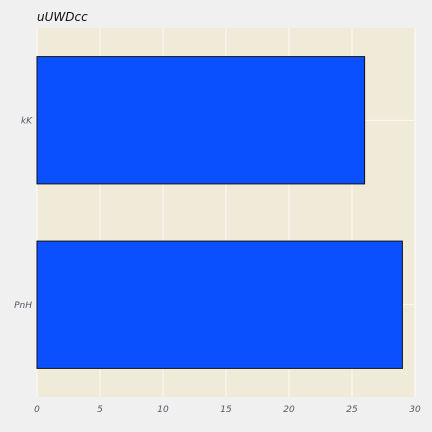 This screenshot has height=432, width=432. What do you see at coordinates (23, 213) in the screenshot?
I see `y-axis-categories: kK PnH` at bounding box center [23, 213].